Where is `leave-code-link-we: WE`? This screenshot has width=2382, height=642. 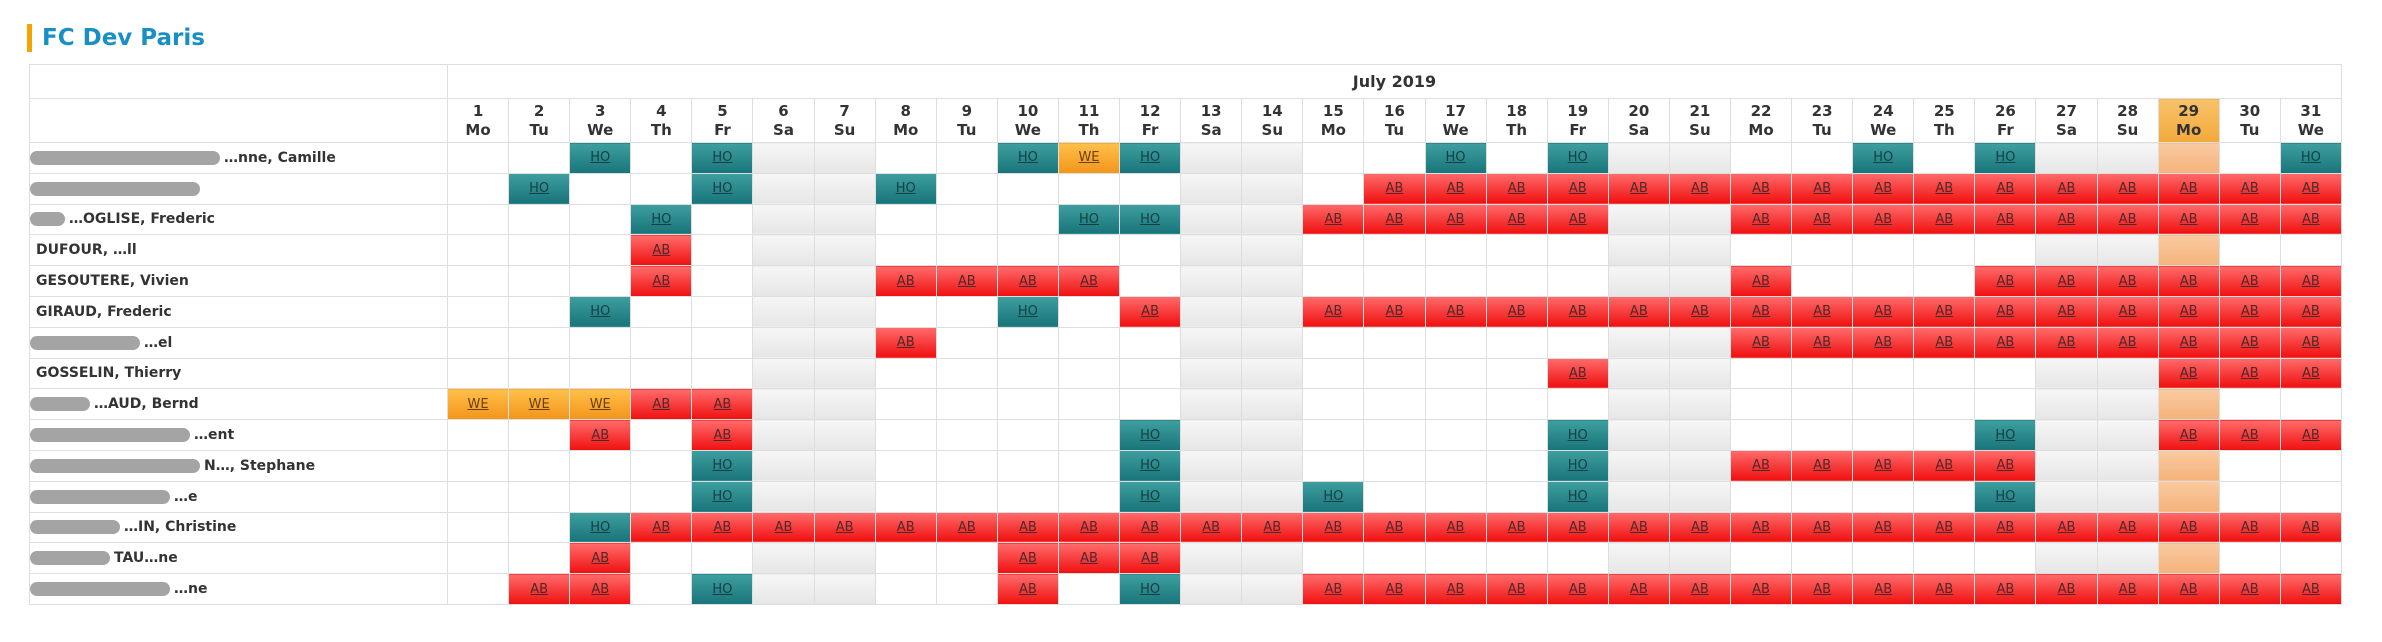 leave-code-link-we: WE is located at coordinates (478, 404).